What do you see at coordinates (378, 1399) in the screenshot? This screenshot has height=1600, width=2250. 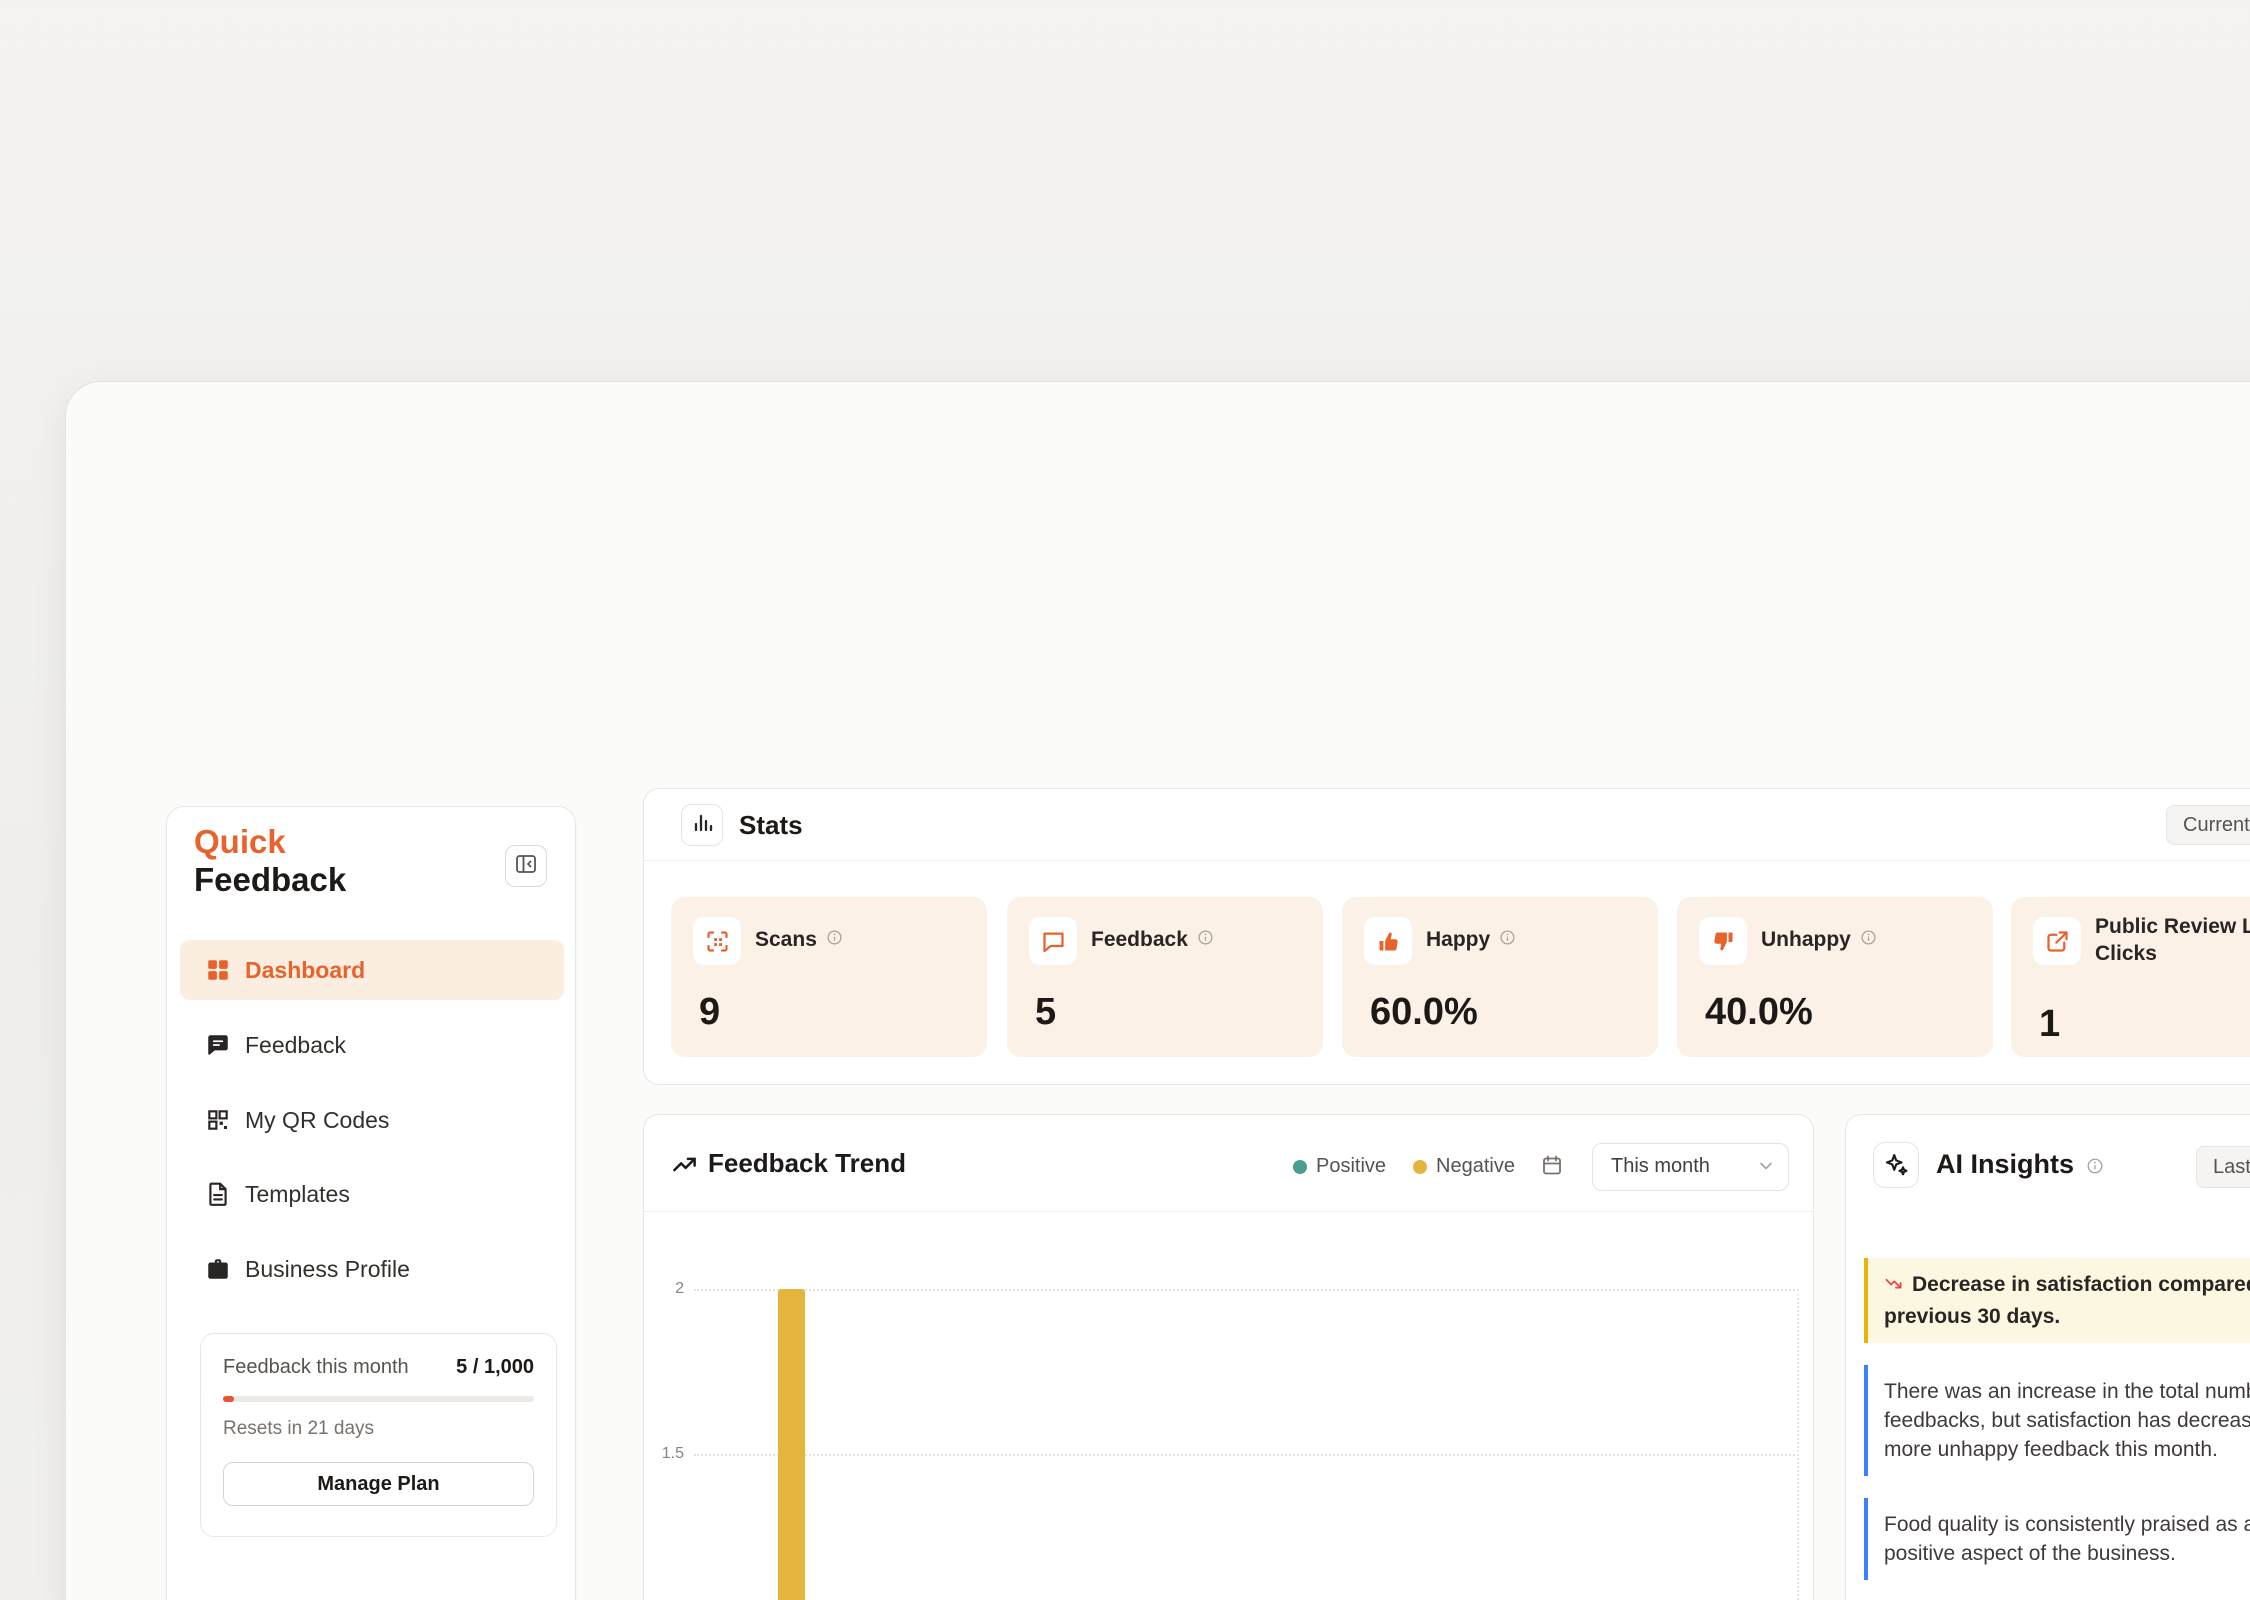 I see `usage-progress-track` at bounding box center [378, 1399].